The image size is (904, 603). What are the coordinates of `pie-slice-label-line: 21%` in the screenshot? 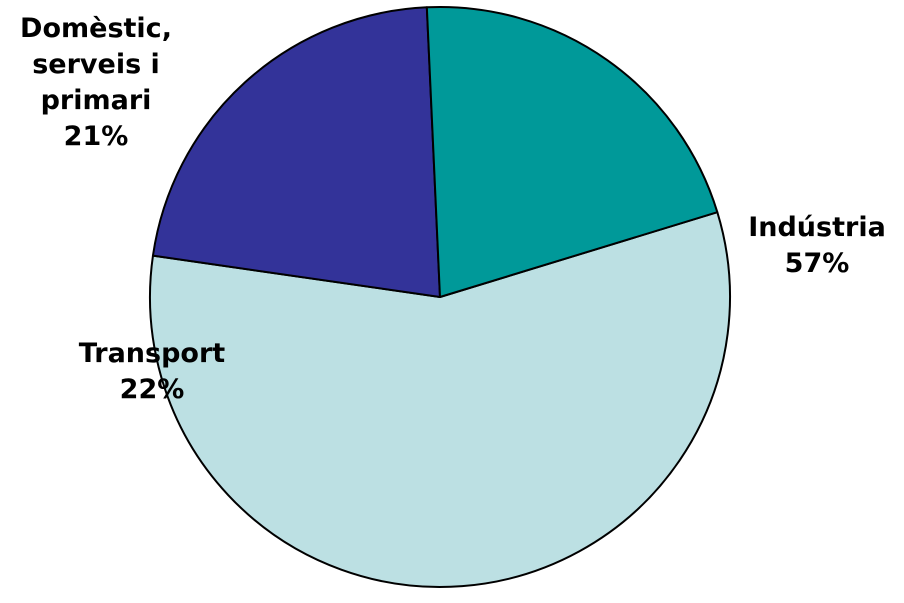 It's located at (96, 136).